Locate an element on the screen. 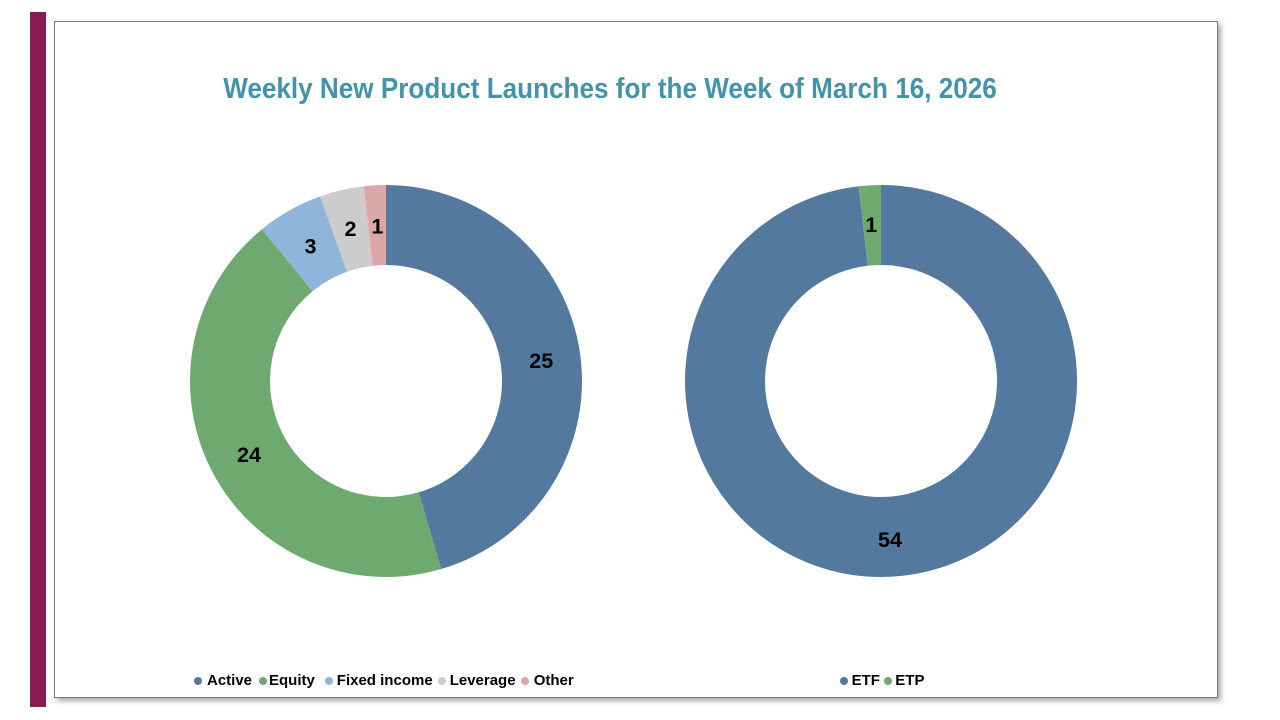 The width and height of the screenshot is (1280, 720). svg-text: 24 is located at coordinates (249, 455).